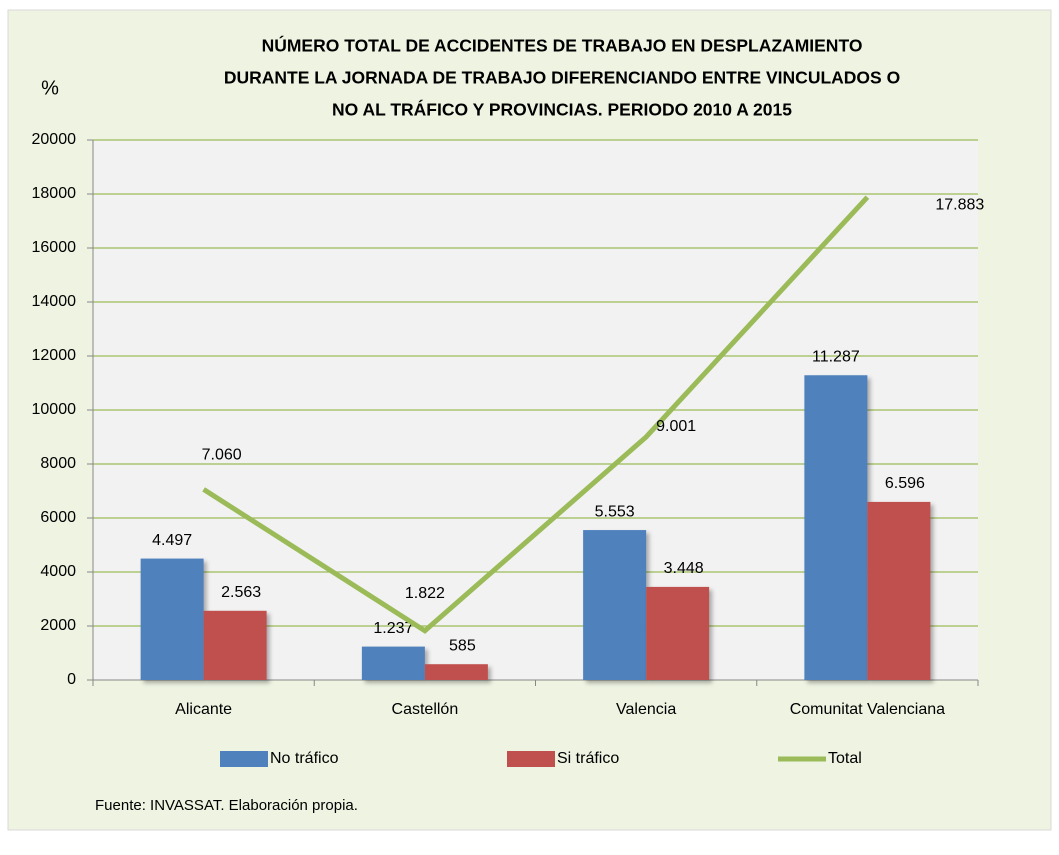 The image size is (1059, 855). Describe the element at coordinates (58, 517) in the screenshot. I see `y-tick-label: 6000` at that location.